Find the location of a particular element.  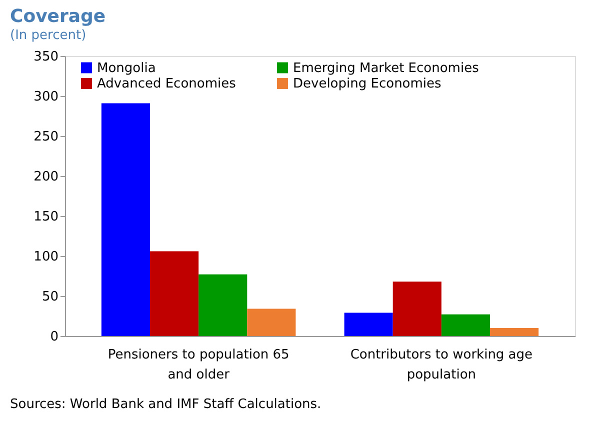

x-tick-label: Contributors to working age population is located at coordinates (441, 365).